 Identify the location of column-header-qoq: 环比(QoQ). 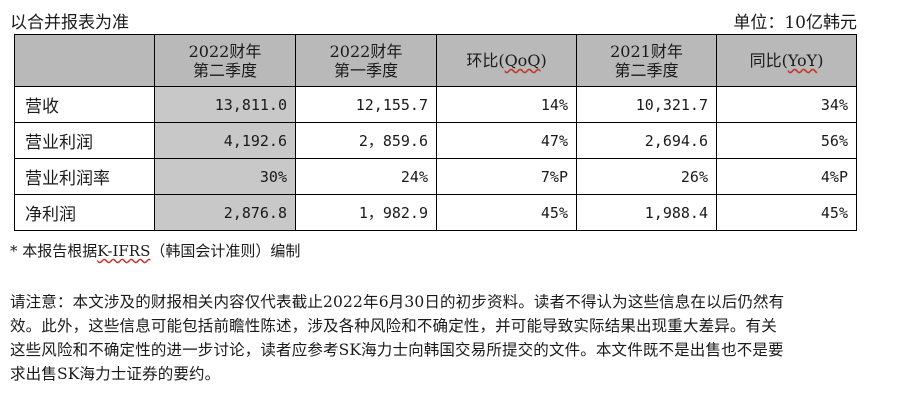
(506, 60).